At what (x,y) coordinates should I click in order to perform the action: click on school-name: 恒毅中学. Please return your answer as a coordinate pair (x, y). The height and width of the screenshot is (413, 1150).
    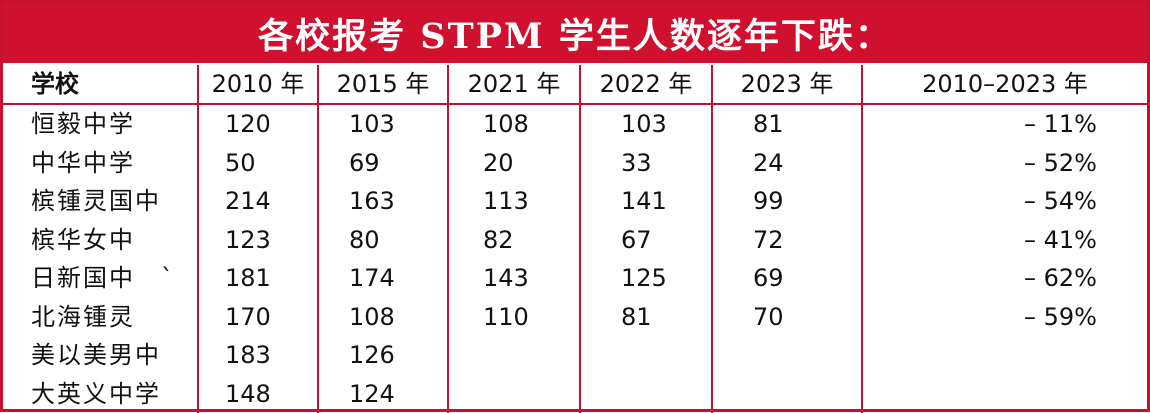
    Looking at the image, I should click on (100, 124).